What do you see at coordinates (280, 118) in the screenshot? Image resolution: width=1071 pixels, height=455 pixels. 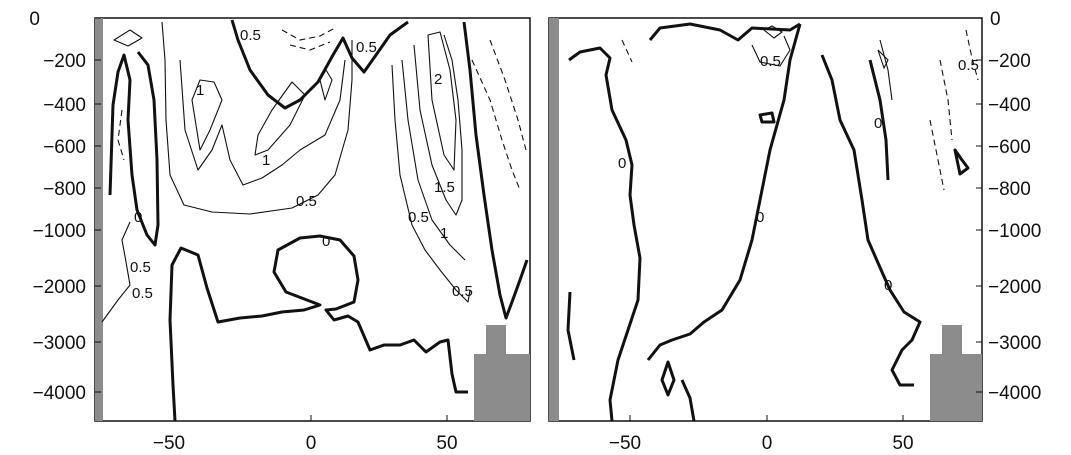 I see `left-contour-1-inner-b` at bounding box center [280, 118].